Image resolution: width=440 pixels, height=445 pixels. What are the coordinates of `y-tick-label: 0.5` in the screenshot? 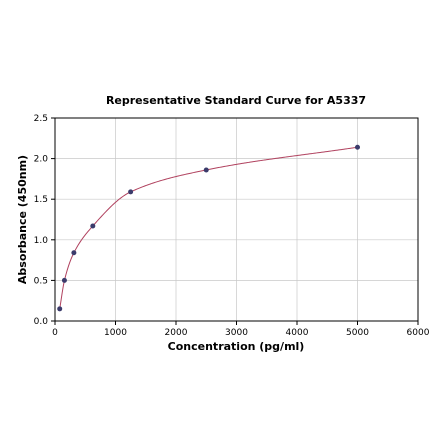 It's located at (41, 281).